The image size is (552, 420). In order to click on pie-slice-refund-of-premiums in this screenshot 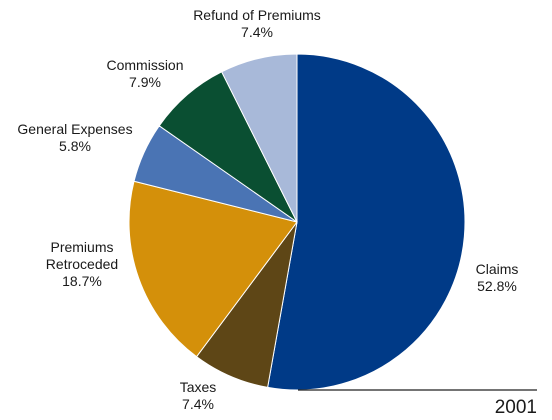, I will do `click(259, 138)`.